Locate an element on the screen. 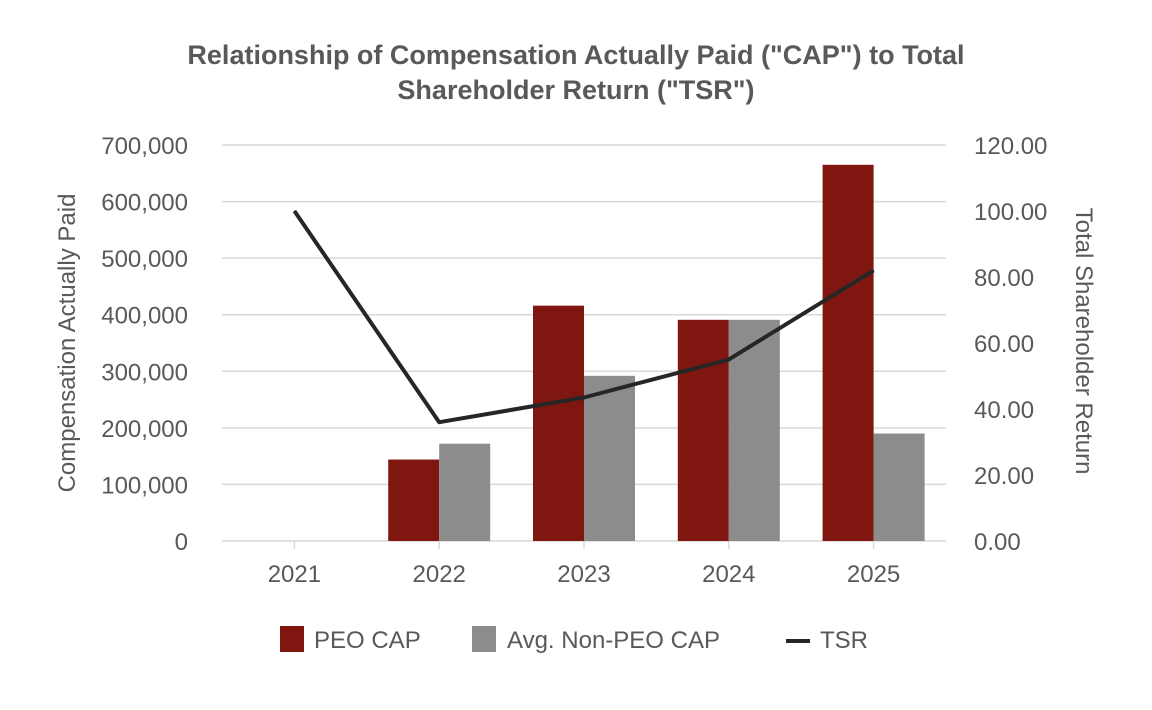 The image size is (1152, 710). x-tick-label: 2022 is located at coordinates (439, 574).